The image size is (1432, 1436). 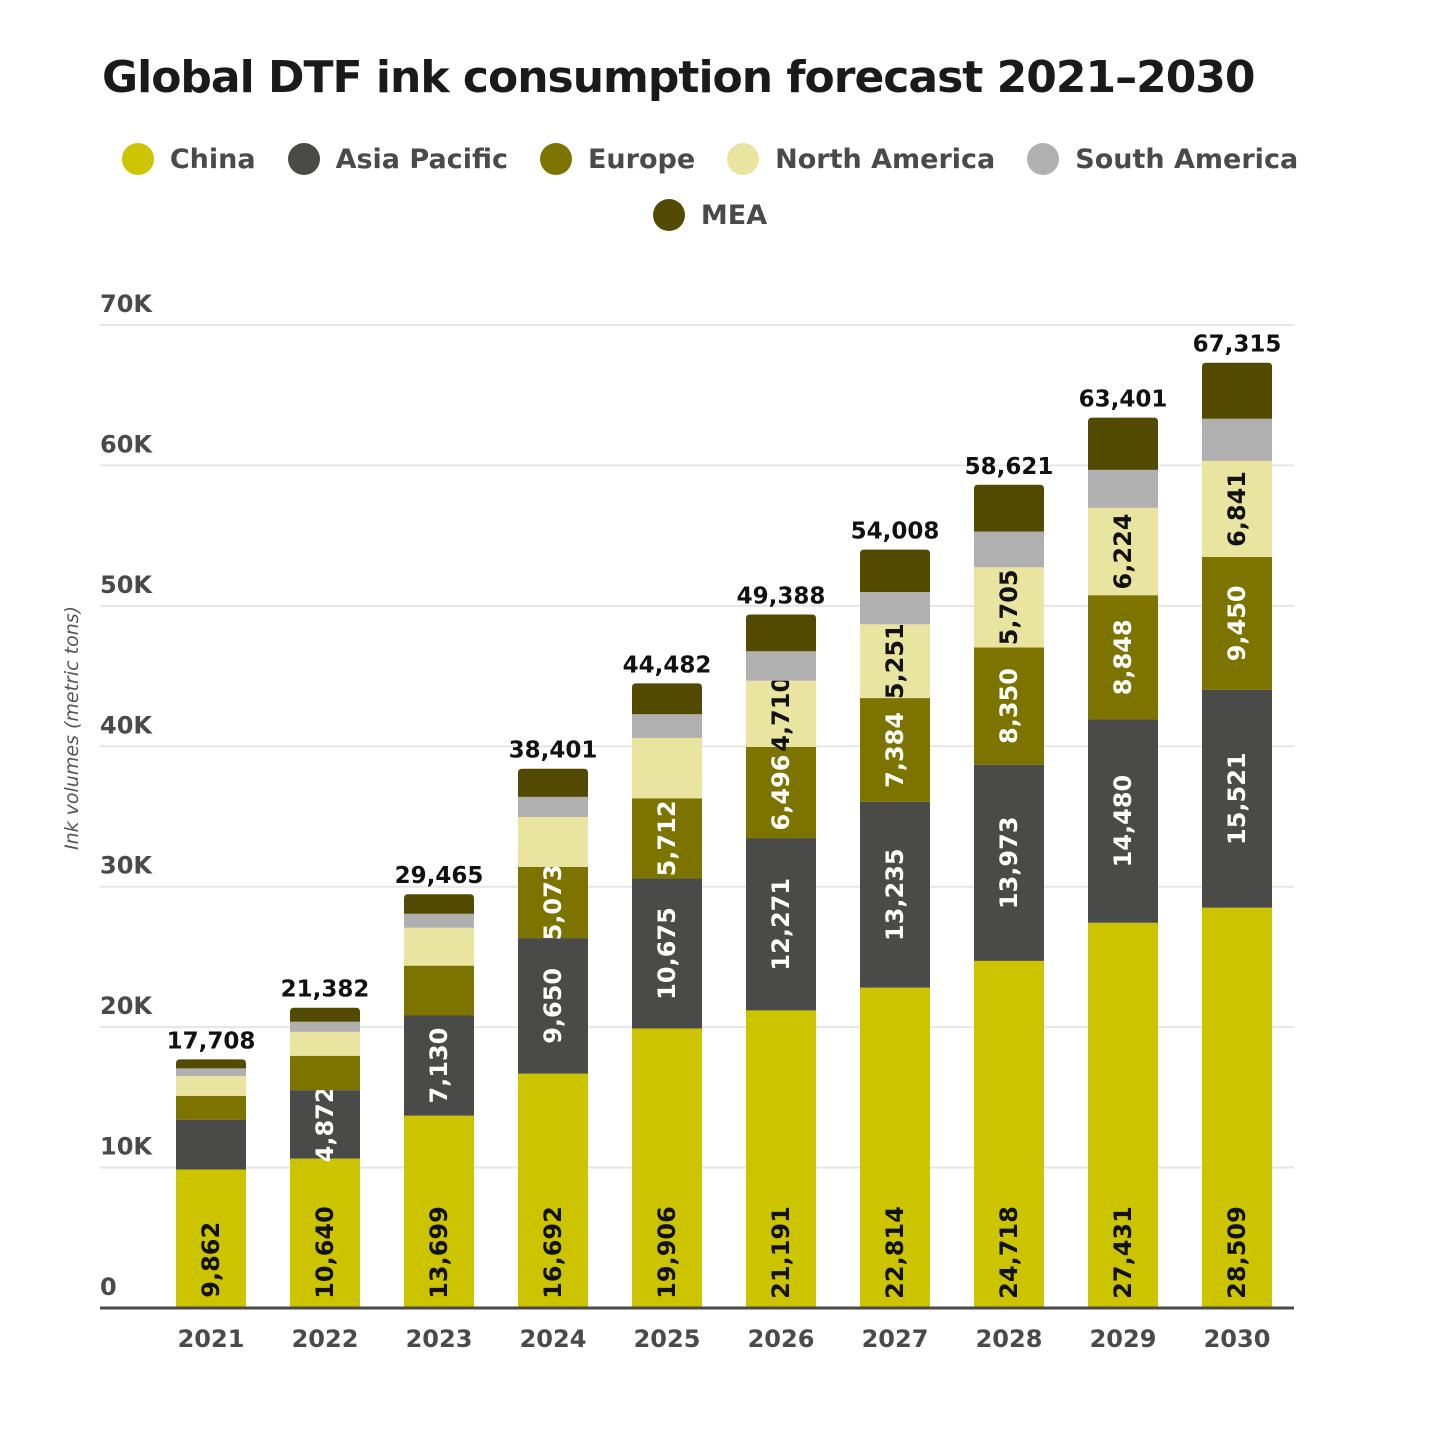 What do you see at coordinates (781, 1252) in the screenshot?
I see `segment-value-label: 21,191` at bounding box center [781, 1252].